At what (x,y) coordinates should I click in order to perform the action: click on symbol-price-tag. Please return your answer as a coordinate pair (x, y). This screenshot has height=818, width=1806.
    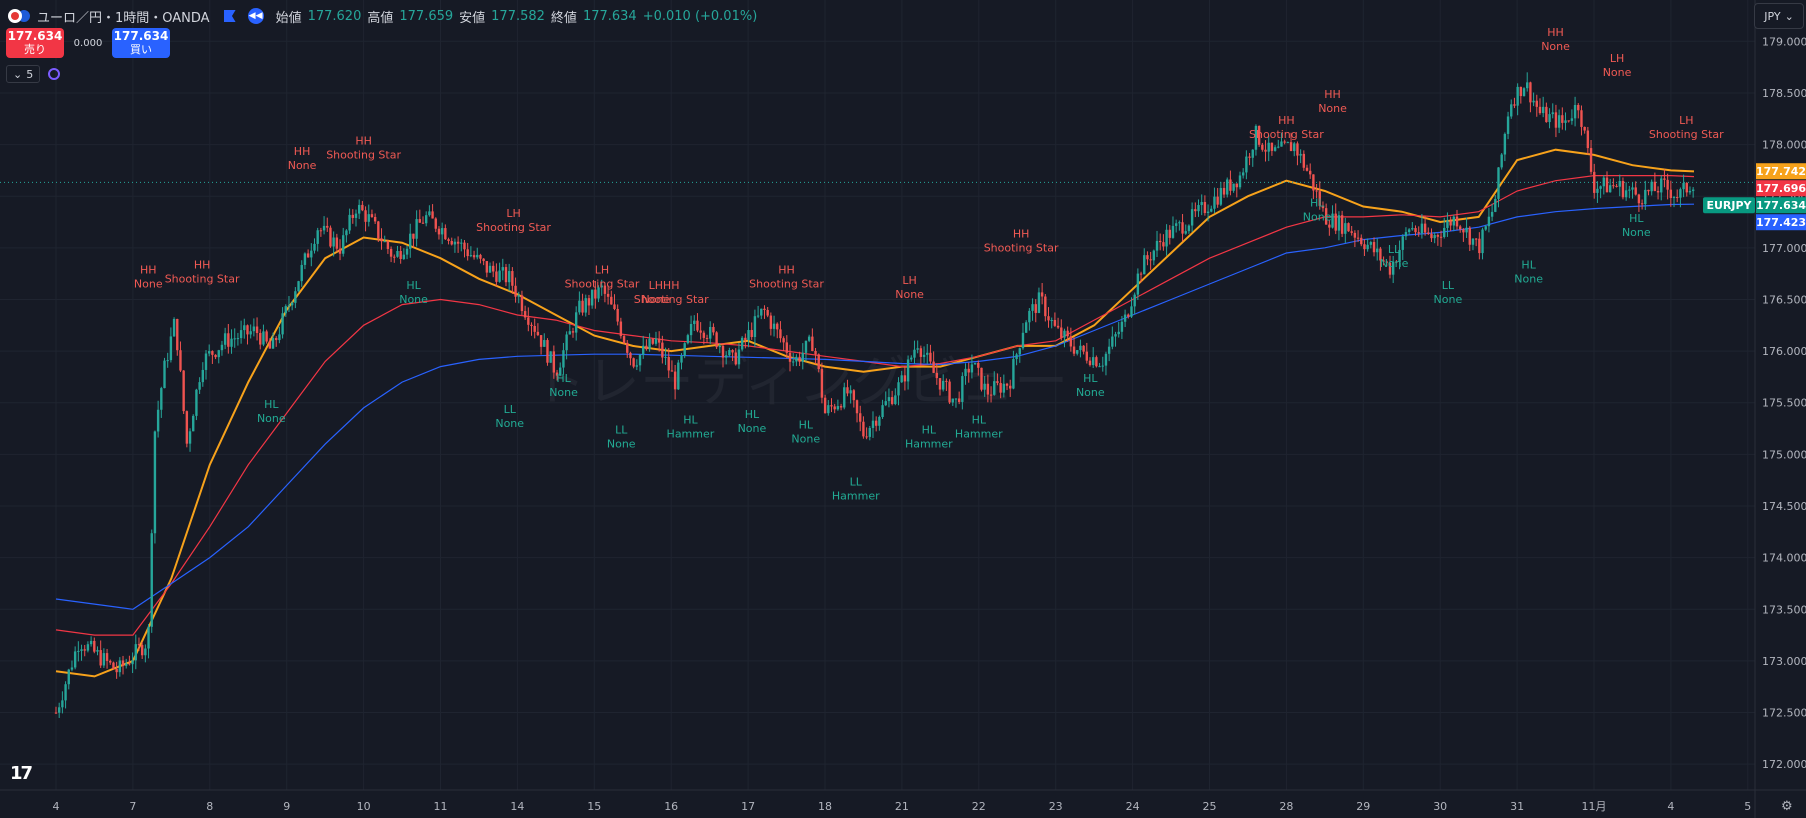
    Looking at the image, I should click on (1729, 205).